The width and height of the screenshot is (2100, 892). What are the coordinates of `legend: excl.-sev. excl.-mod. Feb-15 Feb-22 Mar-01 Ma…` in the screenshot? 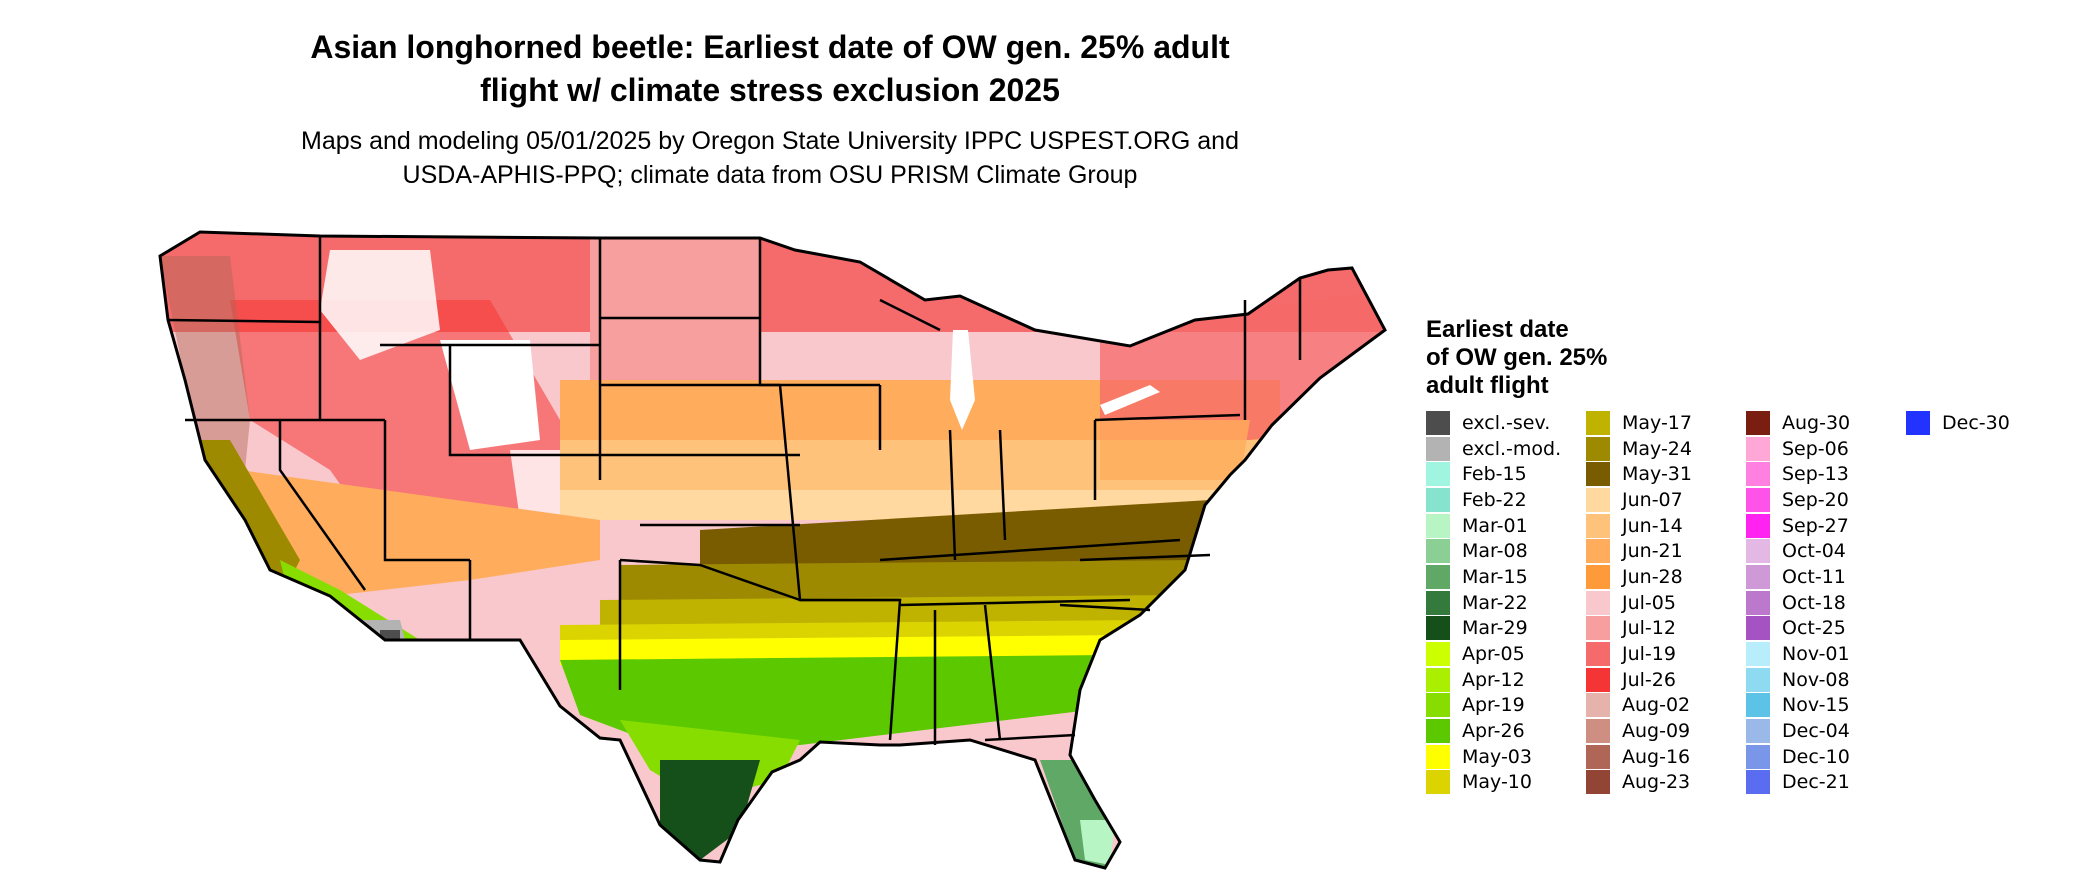 It's located at (1718, 605).